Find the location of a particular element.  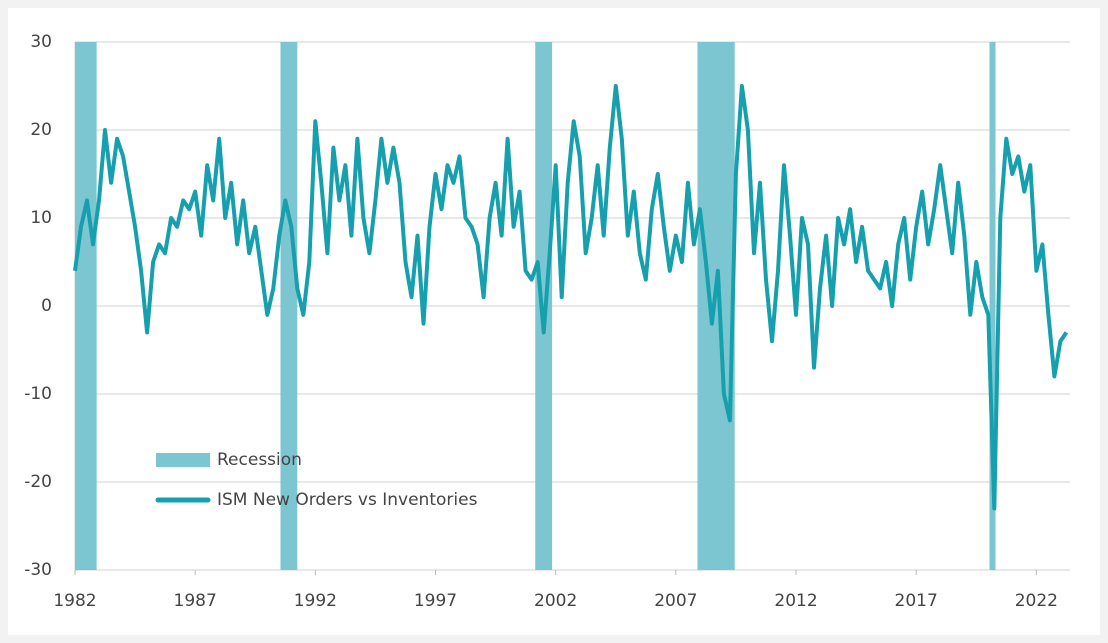

y-tick-label: -20 is located at coordinates (38, 482).